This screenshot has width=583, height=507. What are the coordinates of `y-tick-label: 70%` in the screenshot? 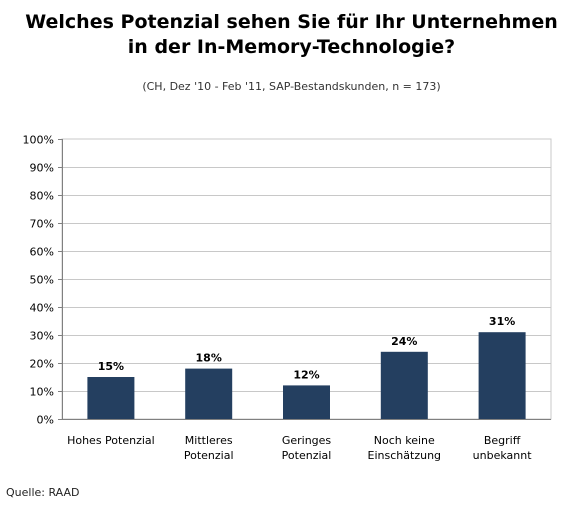 It's located at (42, 224).